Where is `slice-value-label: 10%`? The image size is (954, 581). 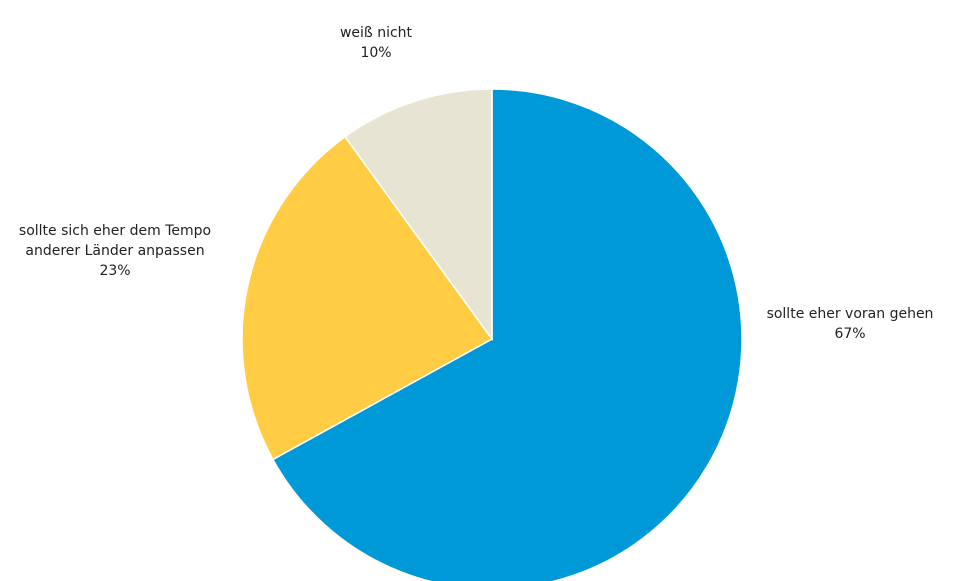 slice-value-label: 10% is located at coordinates (375, 53).